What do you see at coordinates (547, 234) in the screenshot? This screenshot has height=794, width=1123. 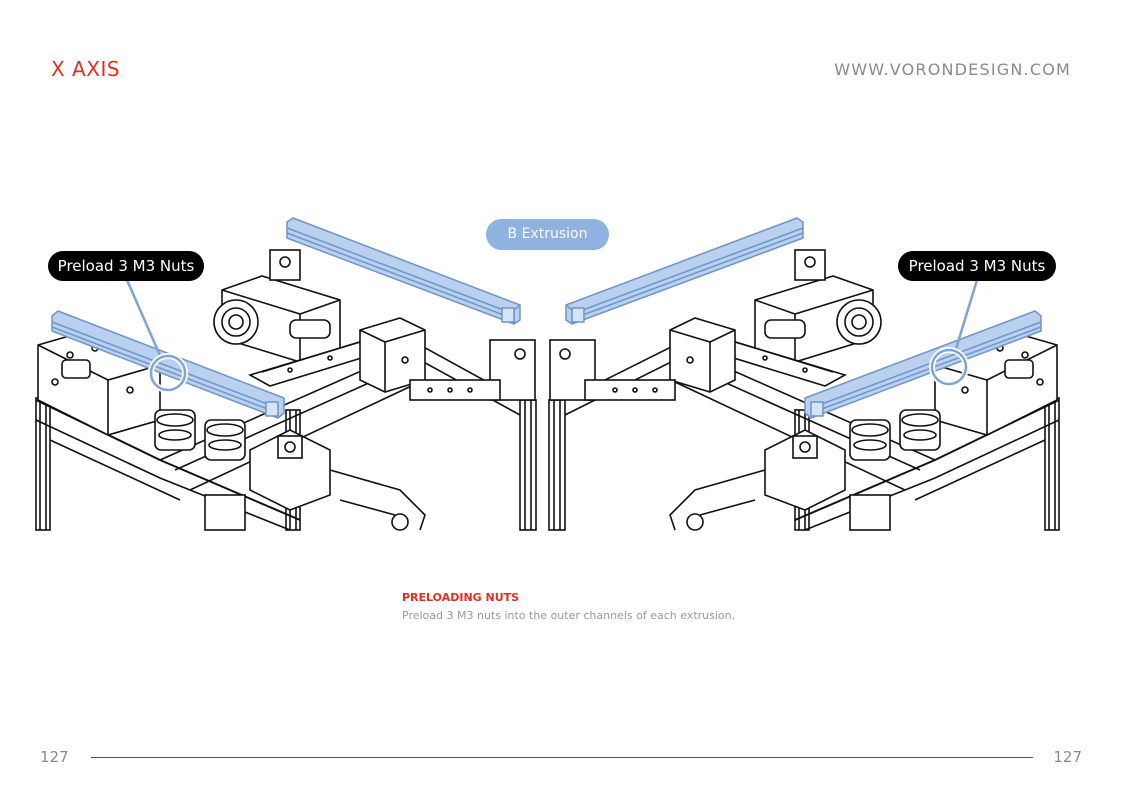 I see `b-extrusion-tag: B Extrusion` at bounding box center [547, 234].